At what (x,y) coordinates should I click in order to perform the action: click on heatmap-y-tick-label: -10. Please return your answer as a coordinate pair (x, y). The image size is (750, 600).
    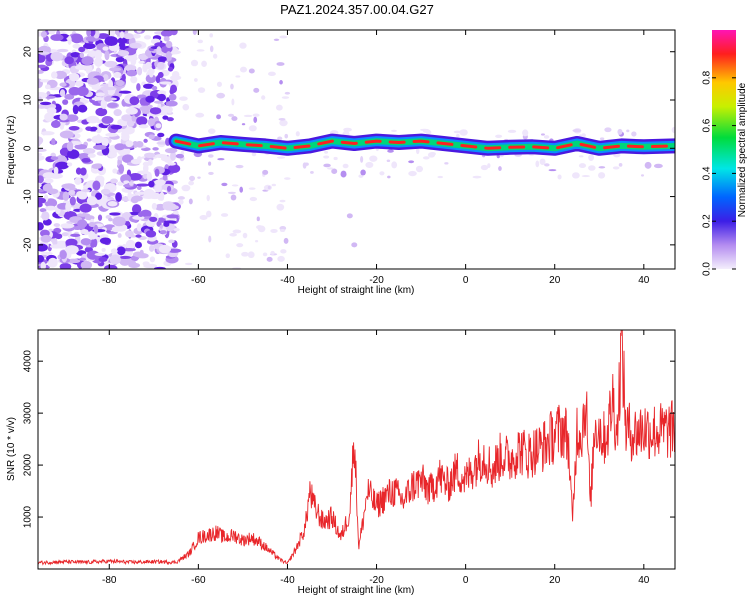
    Looking at the image, I should click on (28, 196).